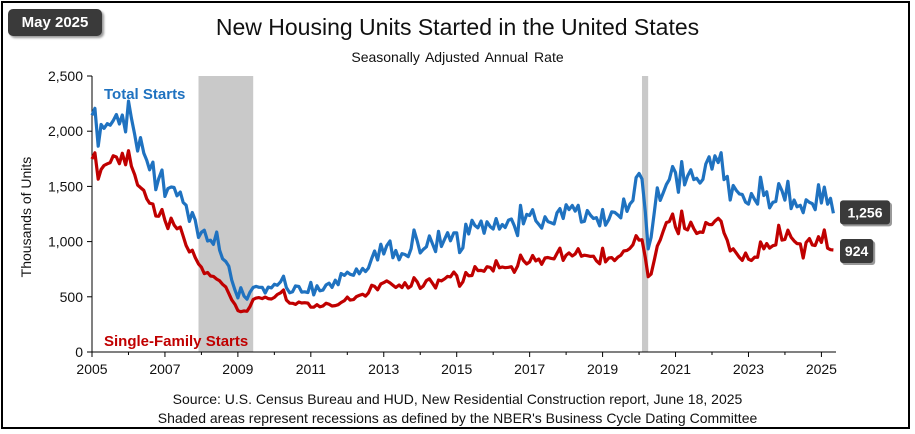  I want to click on x-tick-label: 2019, so click(602, 369).